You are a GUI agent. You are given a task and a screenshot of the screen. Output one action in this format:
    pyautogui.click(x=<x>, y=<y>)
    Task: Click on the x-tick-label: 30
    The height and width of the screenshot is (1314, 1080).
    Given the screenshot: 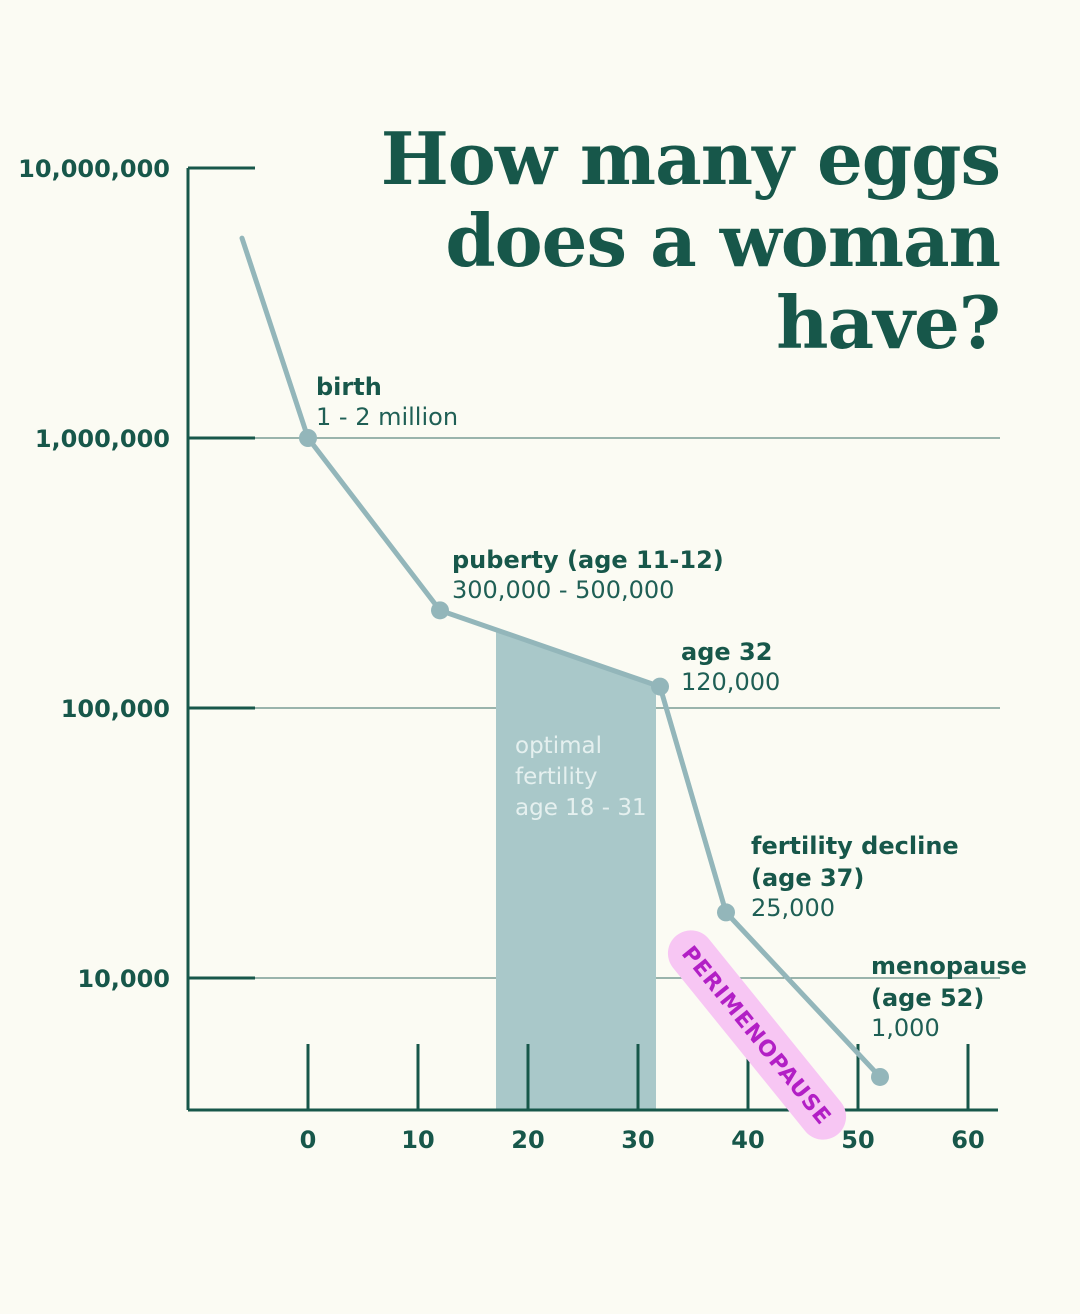 What is the action you would take?
    pyautogui.click(x=637, y=1140)
    